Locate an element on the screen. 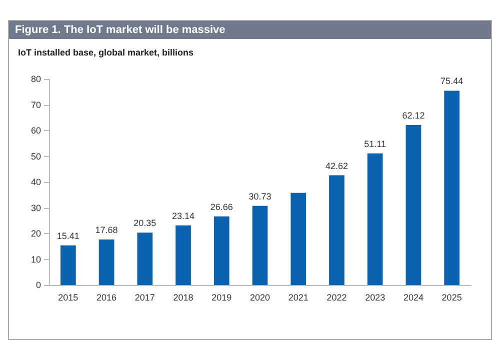 The height and width of the screenshot is (362, 500). x-tick-label: 2024 is located at coordinates (413, 297).